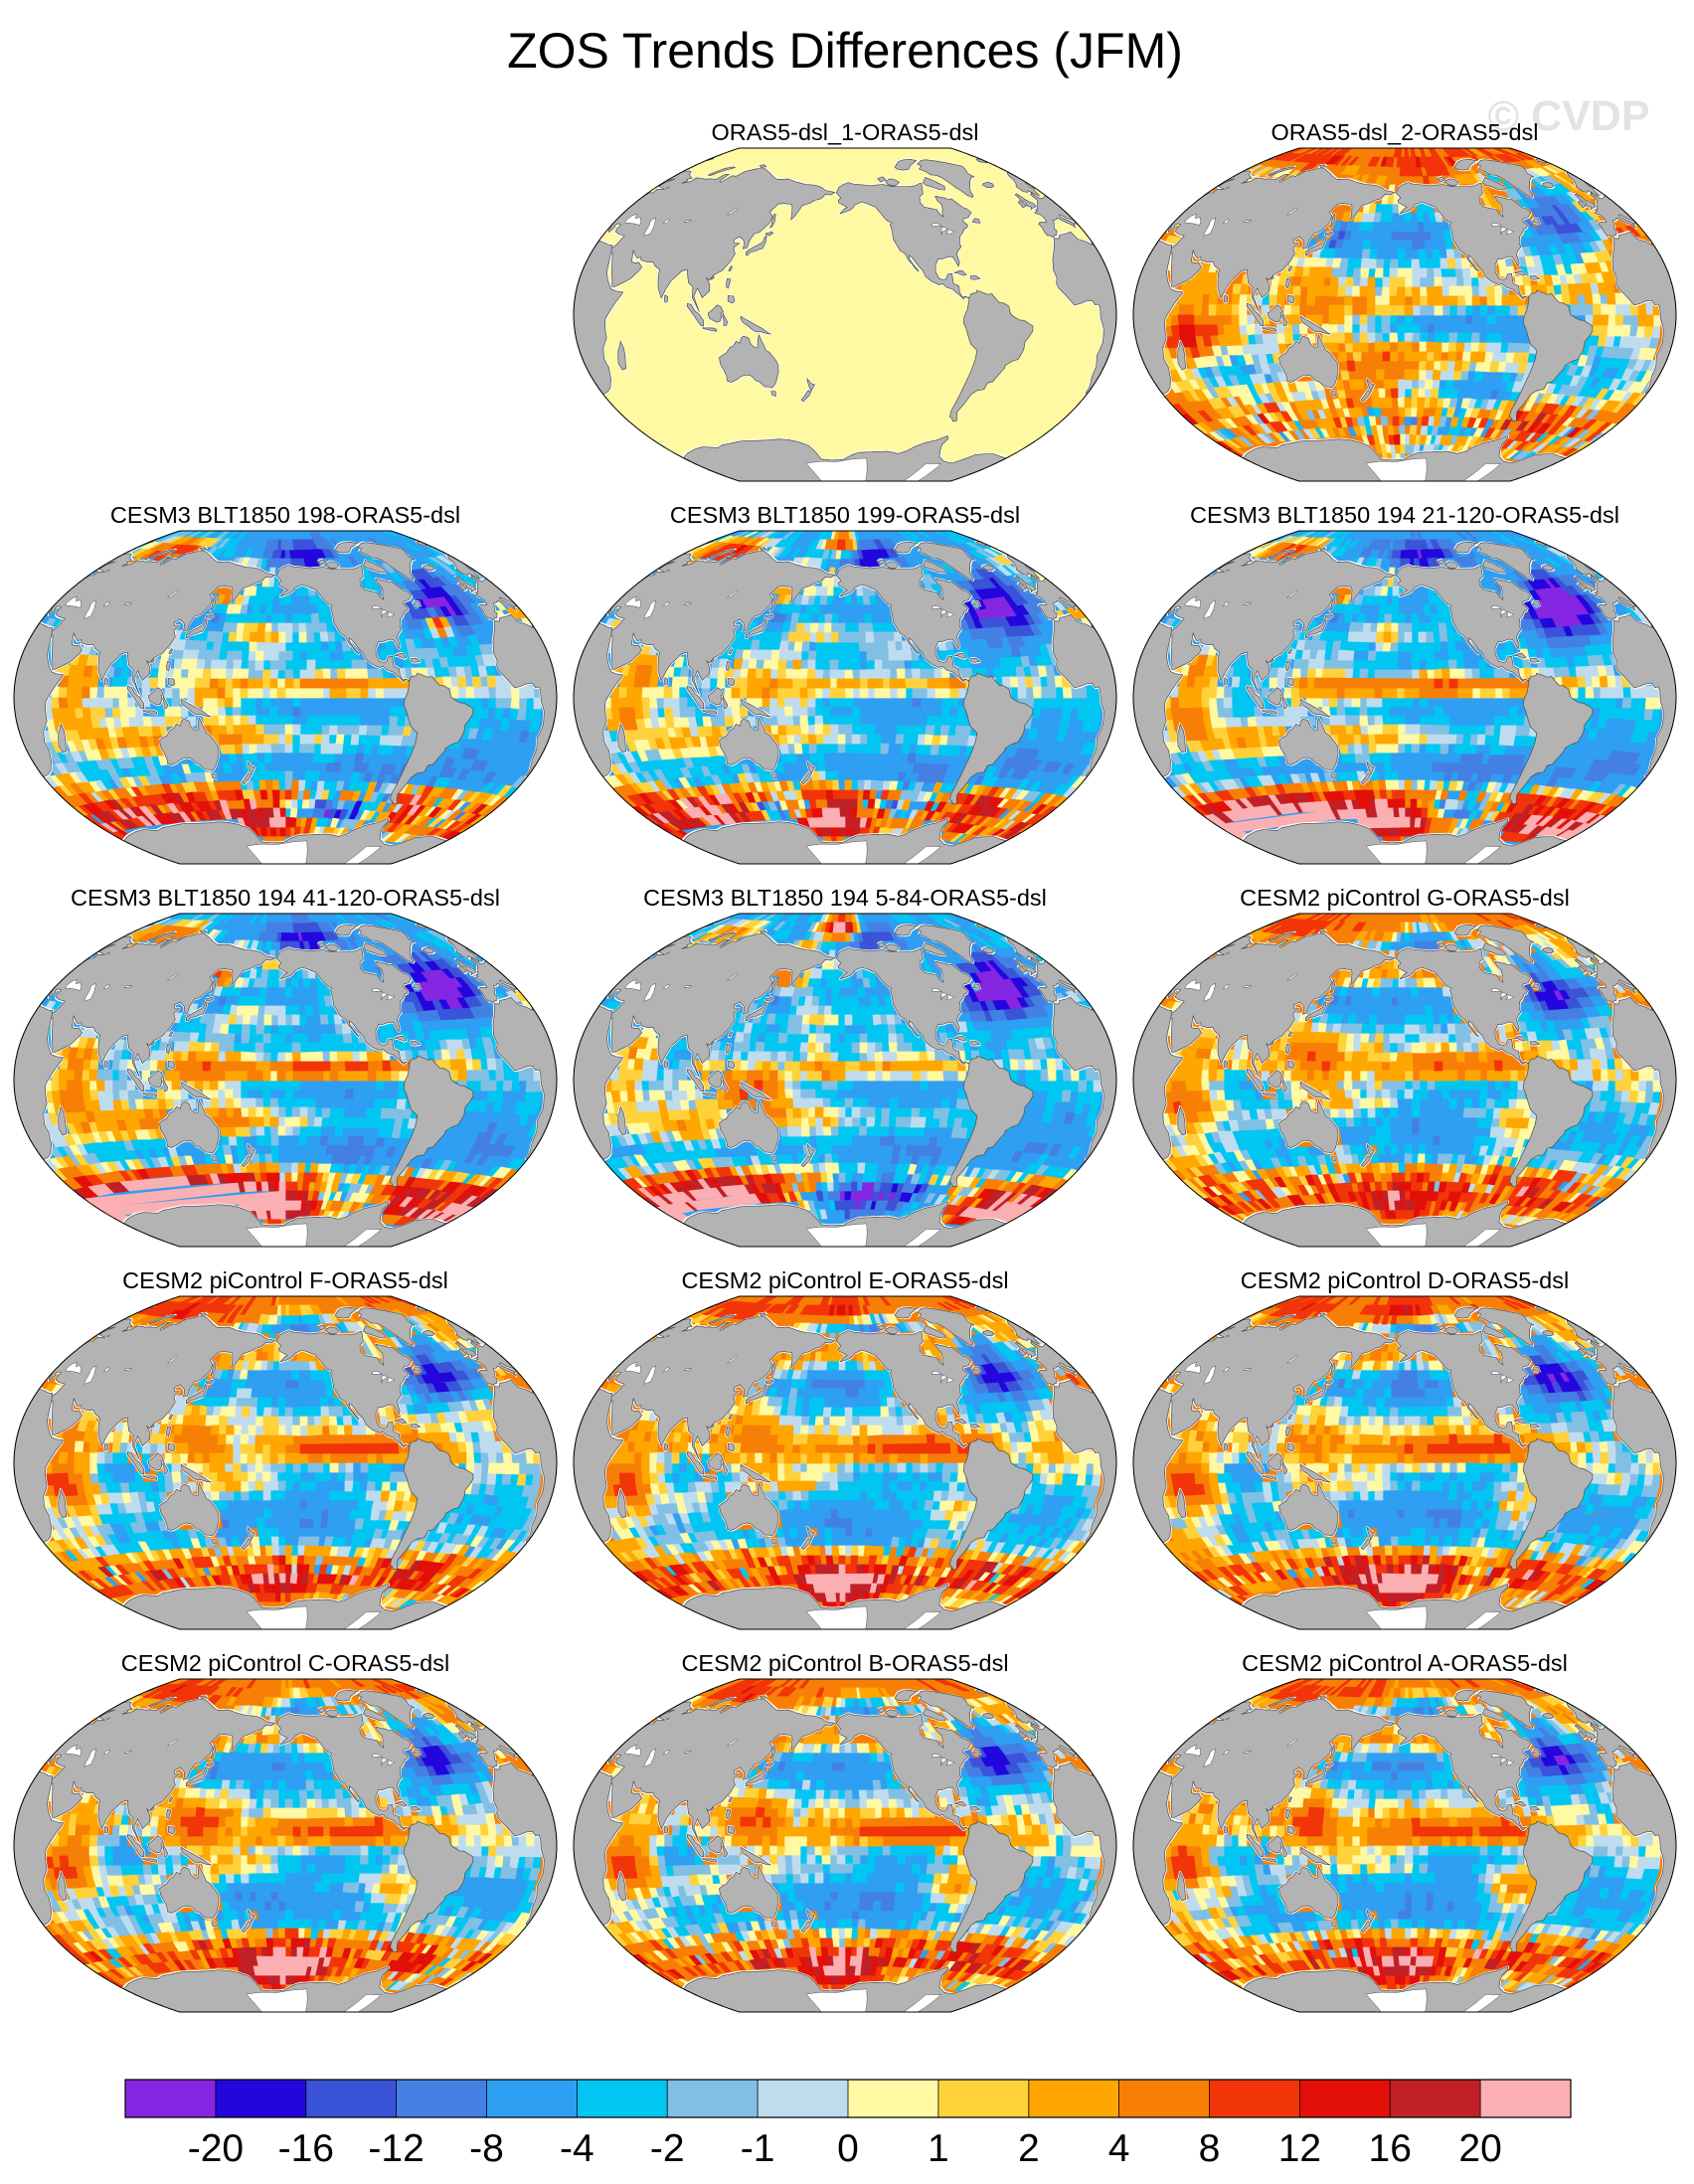  Describe the element at coordinates (1568, 116) in the screenshot. I see `svg-text: © CVDP` at that location.